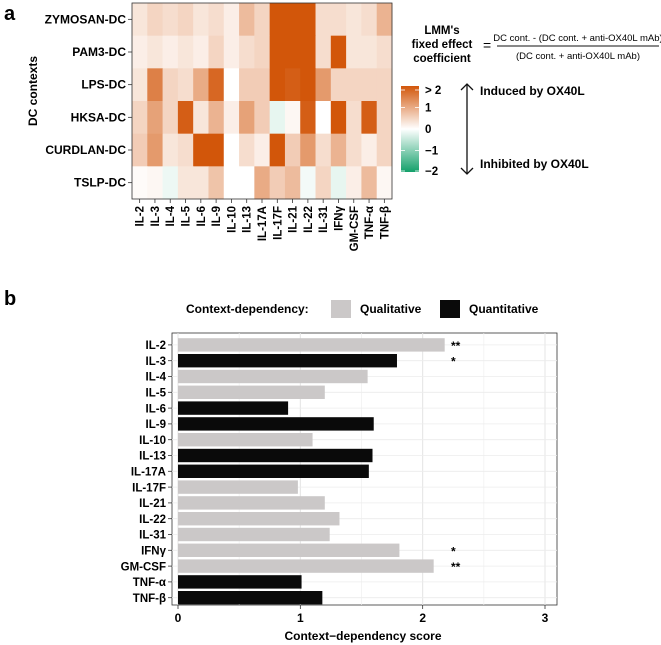 The height and width of the screenshot is (645, 661). Describe the element at coordinates (10, 299) in the screenshot. I see `panel-b-label: b` at that location.